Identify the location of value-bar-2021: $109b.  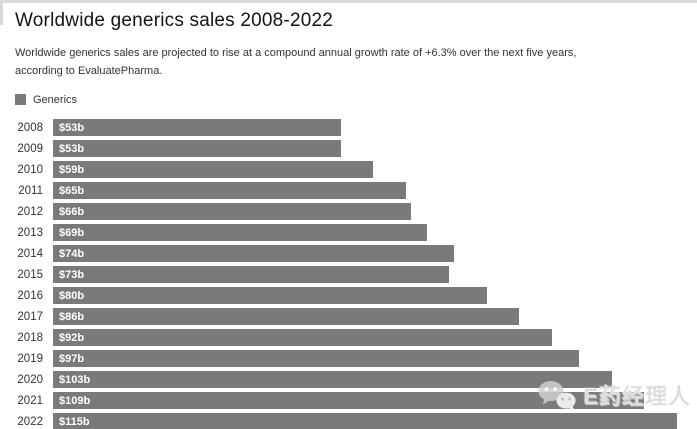
(349, 401).